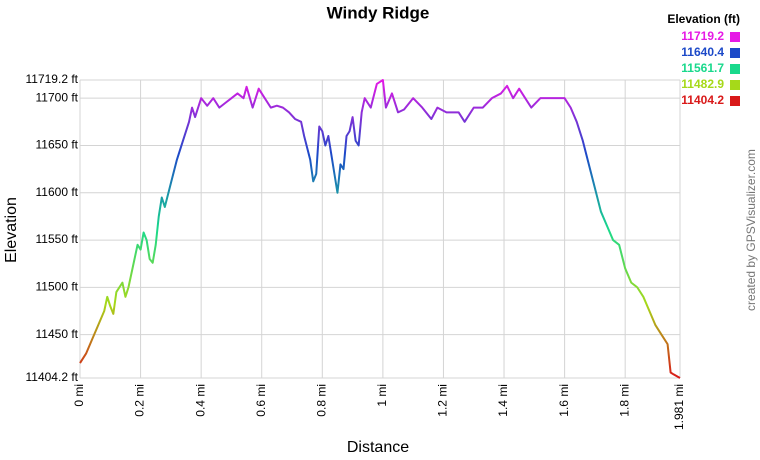  What do you see at coordinates (140, 400) in the screenshot?
I see `x-tick-label: 0.2 mi` at bounding box center [140, 400].